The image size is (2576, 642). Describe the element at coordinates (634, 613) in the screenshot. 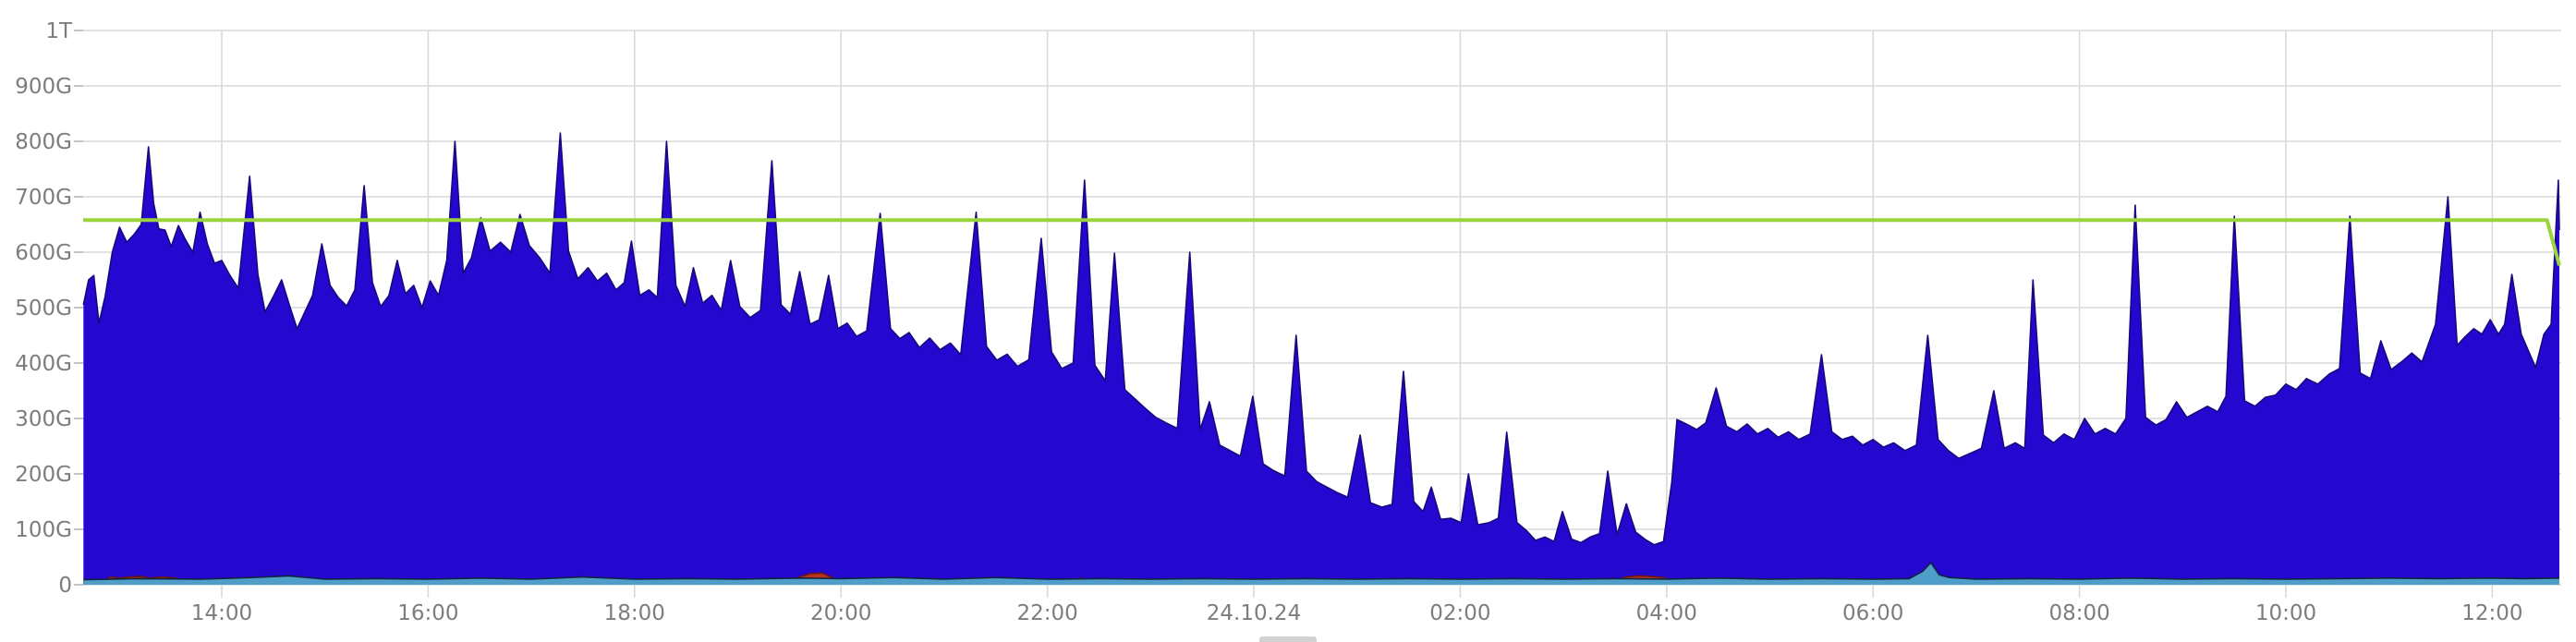

I see `x-axis-label: 18:00` at that location.